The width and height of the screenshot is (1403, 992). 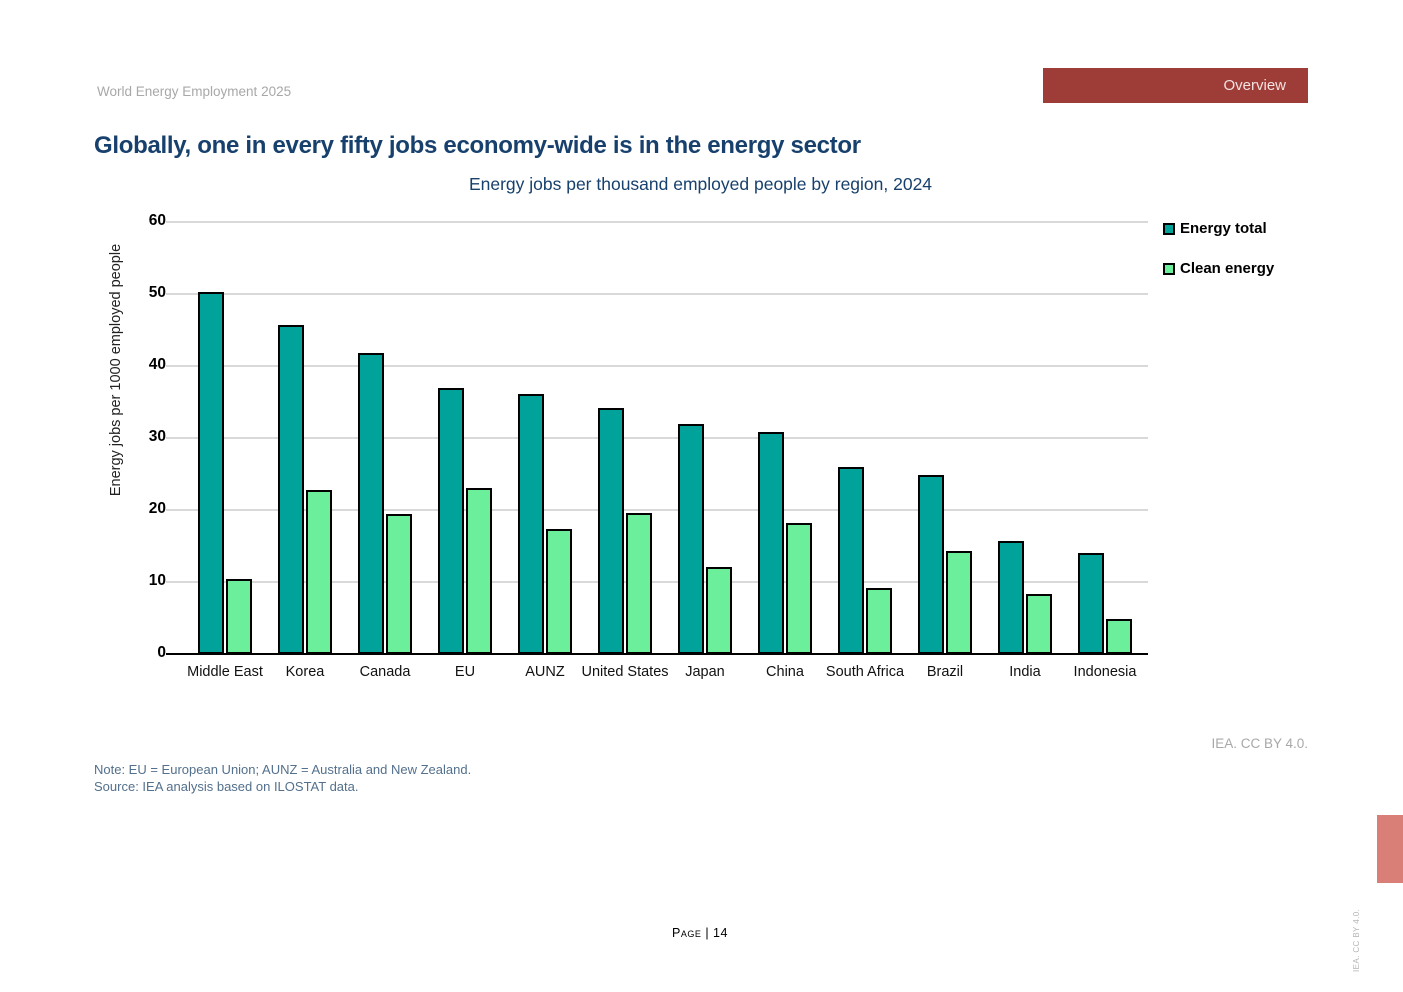 What do you see at coordinates (1175, 85) in the screenshot?
I see `overview-banner-button: Overview` at bounding box center [1175, 85].